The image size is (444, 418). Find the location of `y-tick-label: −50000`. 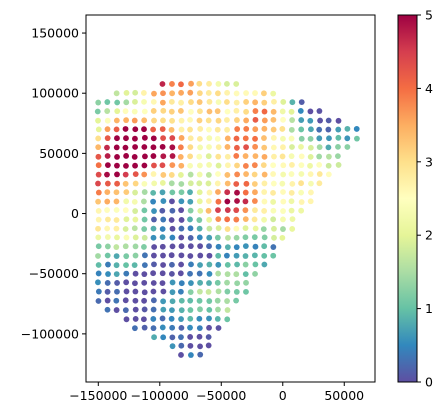

y-tick-label: −50000 is located at coordinates (54, 273).